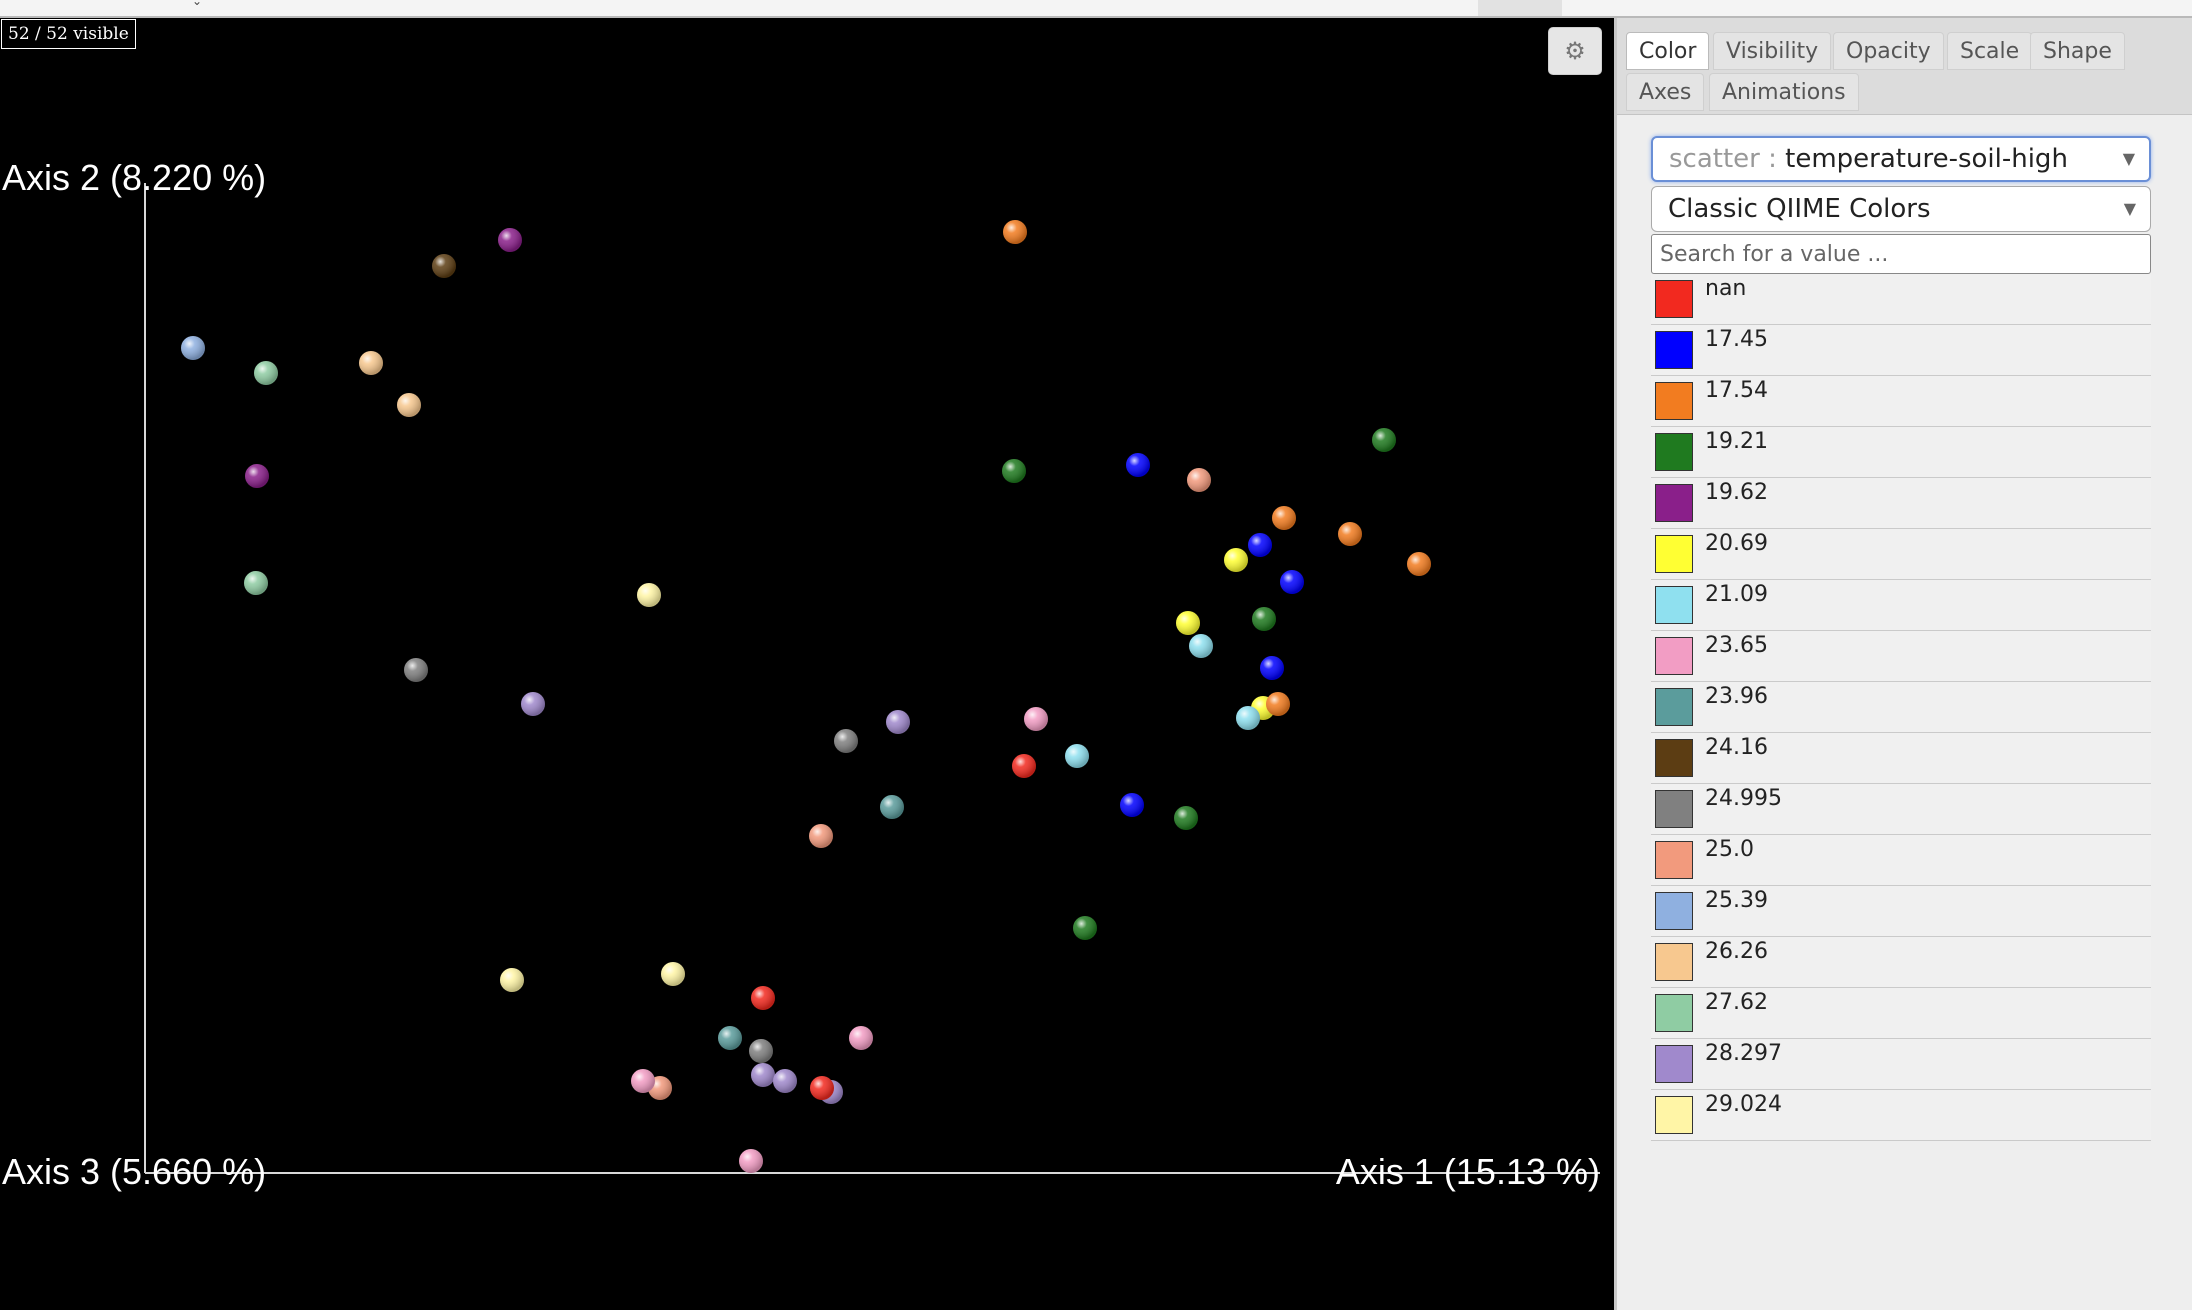 This screenshot has width=2192, height=1310. What do you see at coordinates (1665, 92) in the screenshot?
I see `tab-axes: Axes` at bounding box center [1665, 92].